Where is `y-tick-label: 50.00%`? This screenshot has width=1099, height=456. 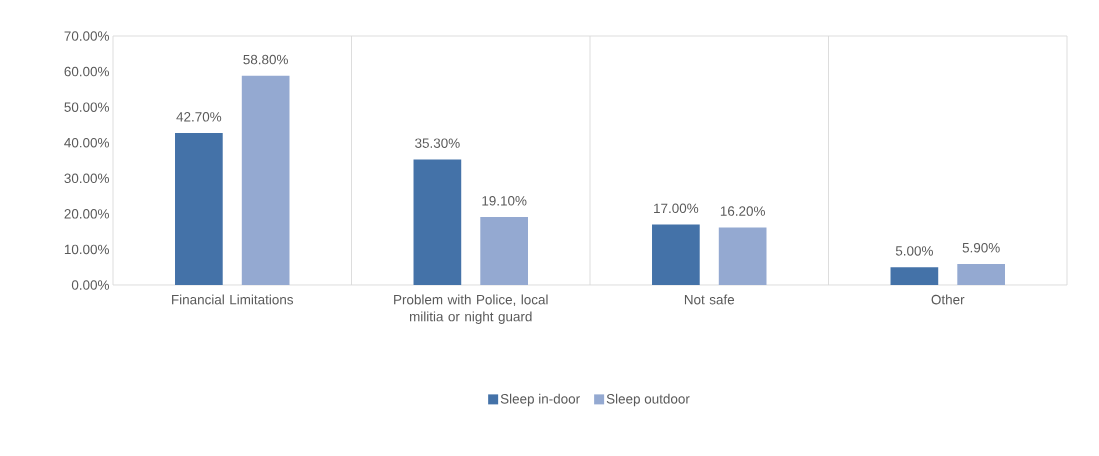
y-tick-label: 50.00% is located at coordinates (86, 107).